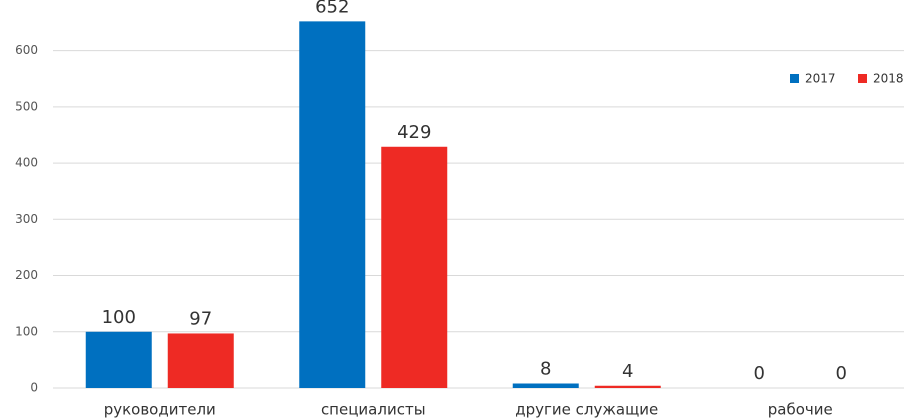 This screenshot has width=904, height=420. What do you see at coordinates (34, 388) in the screenshot?
I see `y-tick-label: 0` at bounding box center [34, 388].